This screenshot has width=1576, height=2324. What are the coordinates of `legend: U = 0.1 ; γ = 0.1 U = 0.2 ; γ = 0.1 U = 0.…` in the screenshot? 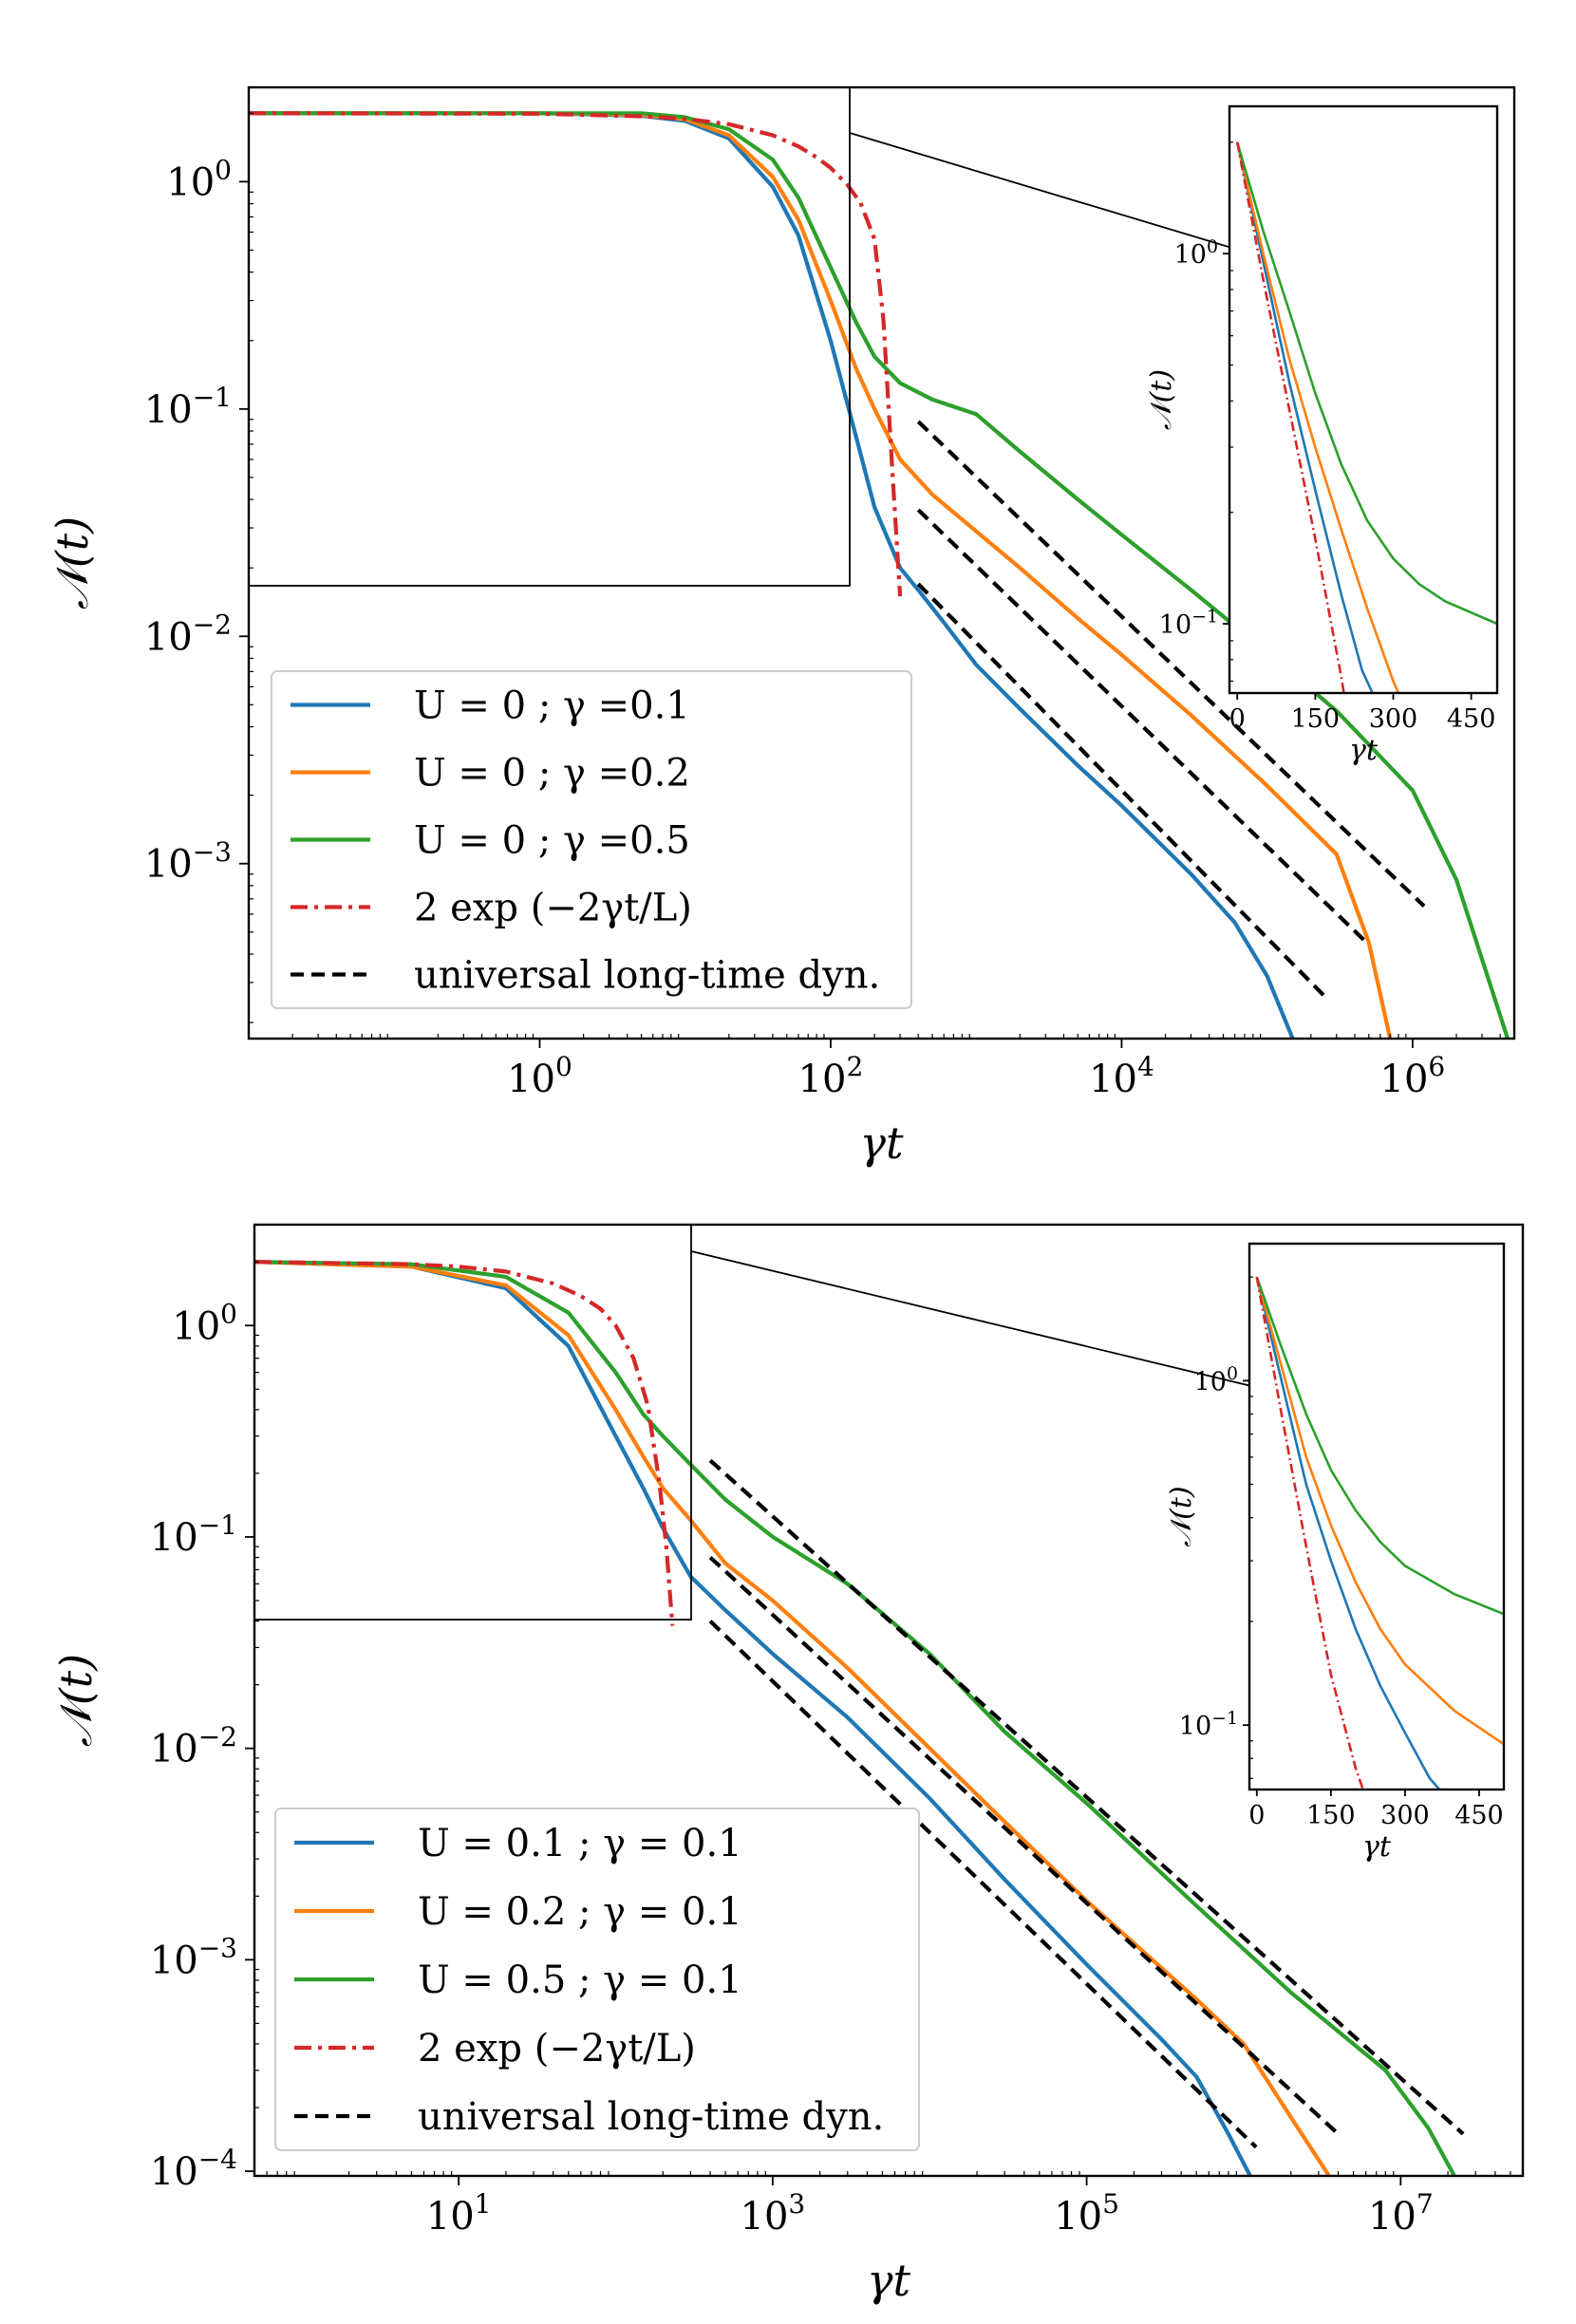 It's located at (597, 1979).